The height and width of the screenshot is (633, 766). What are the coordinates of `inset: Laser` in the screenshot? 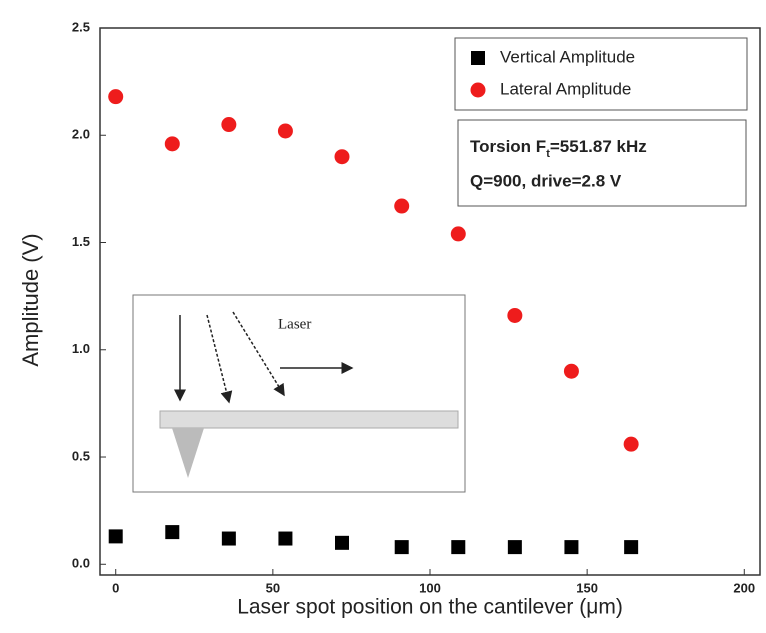 It's located at (299, 393).